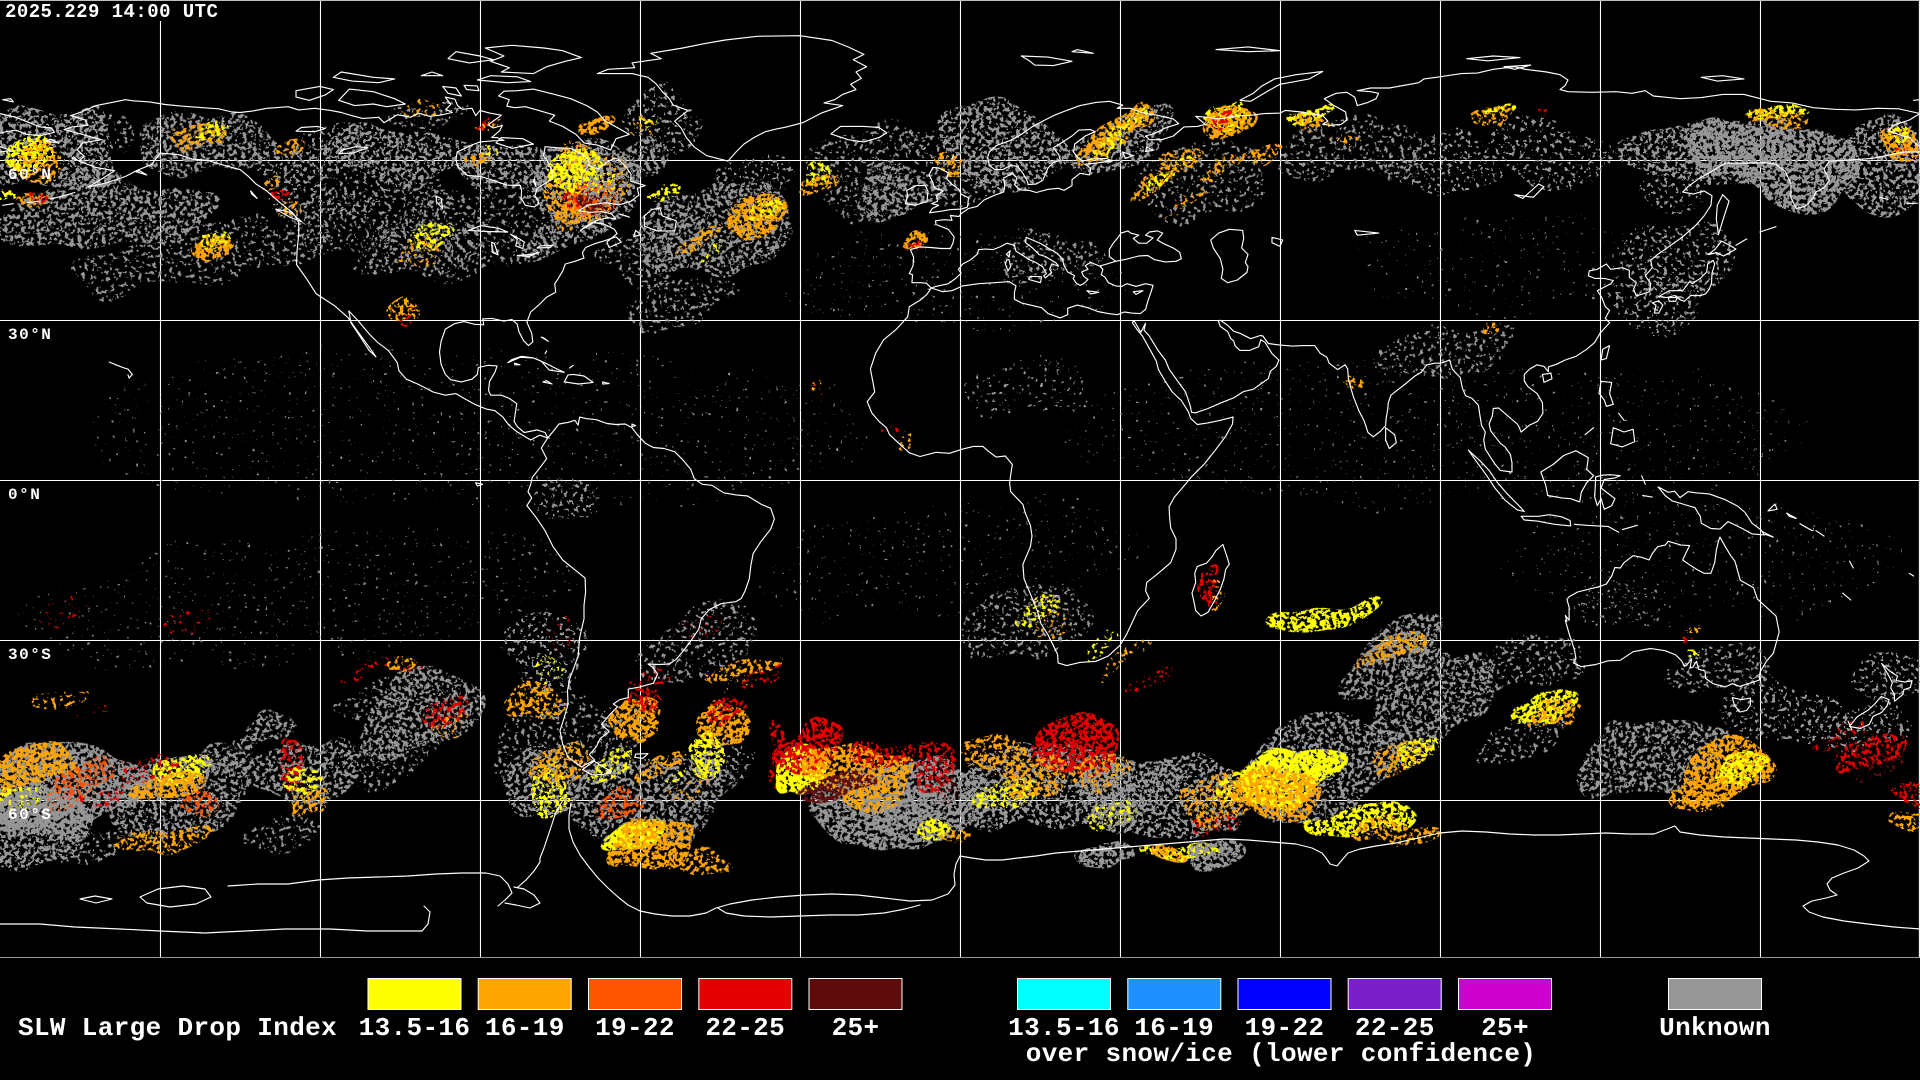 This screenshot has height=1080, width=1920. I want to click on svg-text: 0°N, so click(24, 495).